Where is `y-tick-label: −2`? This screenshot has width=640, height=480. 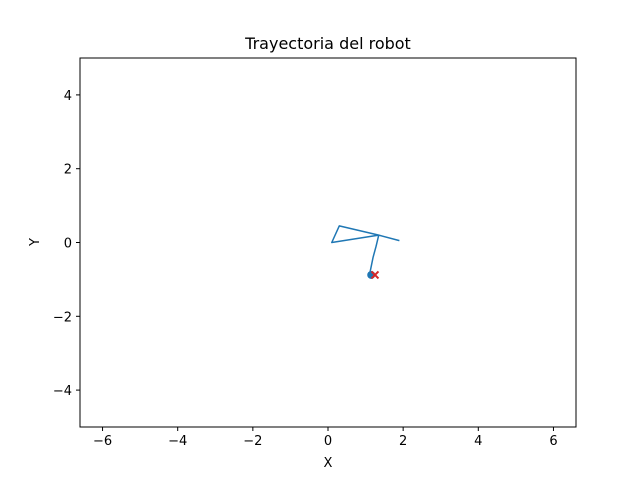 y-tick-label: −2 is located at coordinates (62, 317).